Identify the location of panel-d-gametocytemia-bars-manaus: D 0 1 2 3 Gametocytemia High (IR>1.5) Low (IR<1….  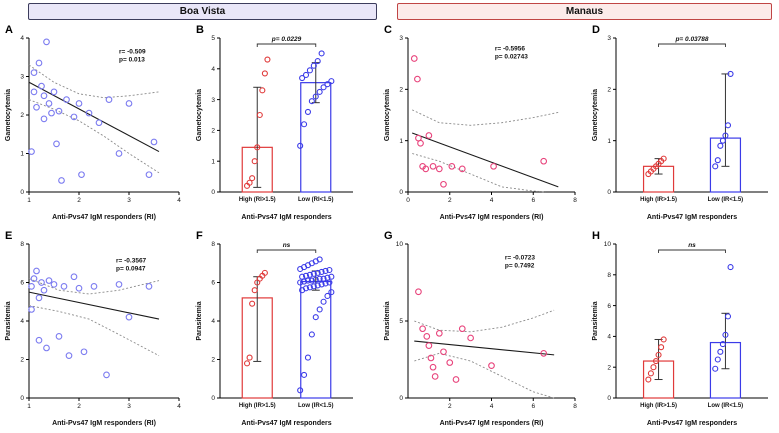
(683, 122).